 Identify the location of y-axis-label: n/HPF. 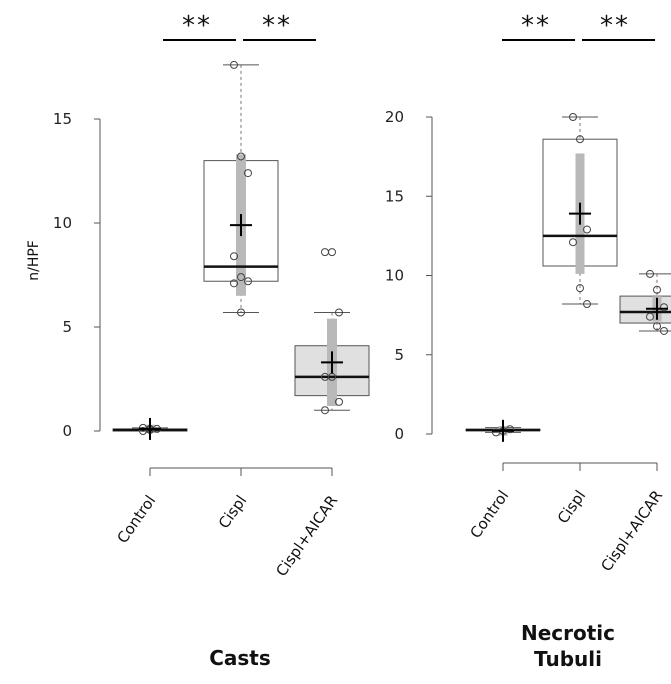
(34, 260).